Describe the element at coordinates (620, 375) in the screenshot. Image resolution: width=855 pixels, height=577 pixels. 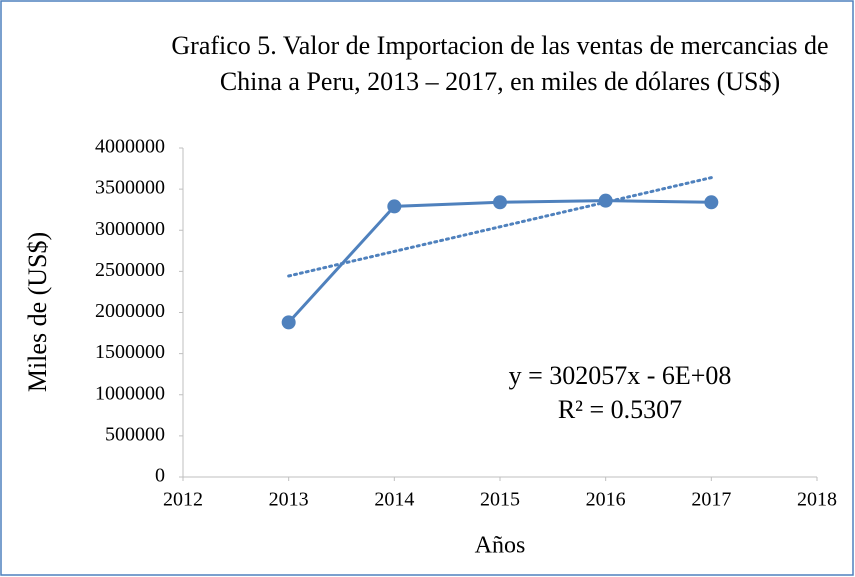
I see `trend-equation: y = 302057x - 6E+08` at that location.